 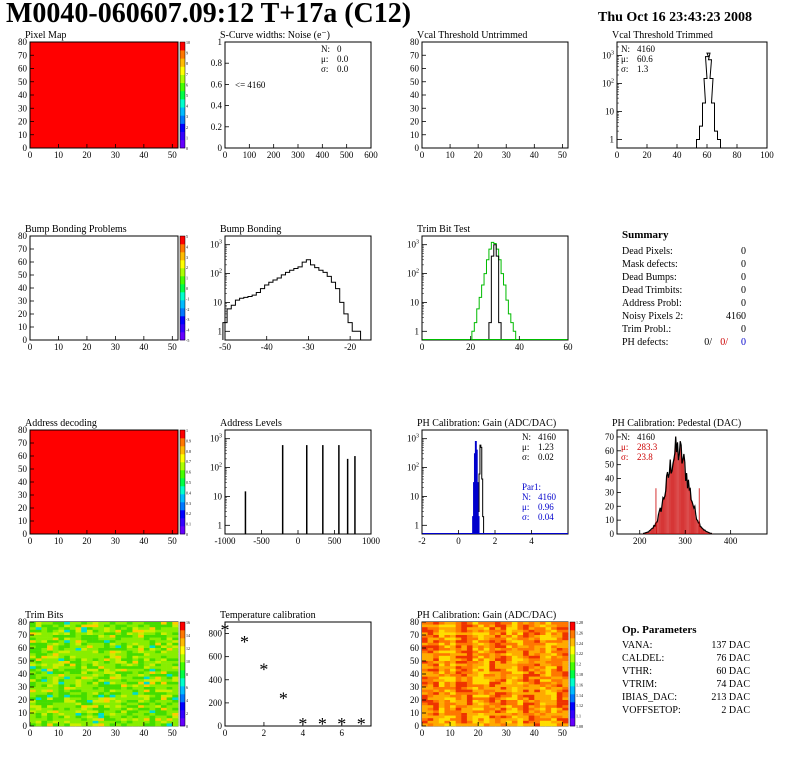 What do you see at coordinates (652, 290) in the screenshot?
I see `summary-label: Dead Trimbits:` at bounding box center [652, 290].